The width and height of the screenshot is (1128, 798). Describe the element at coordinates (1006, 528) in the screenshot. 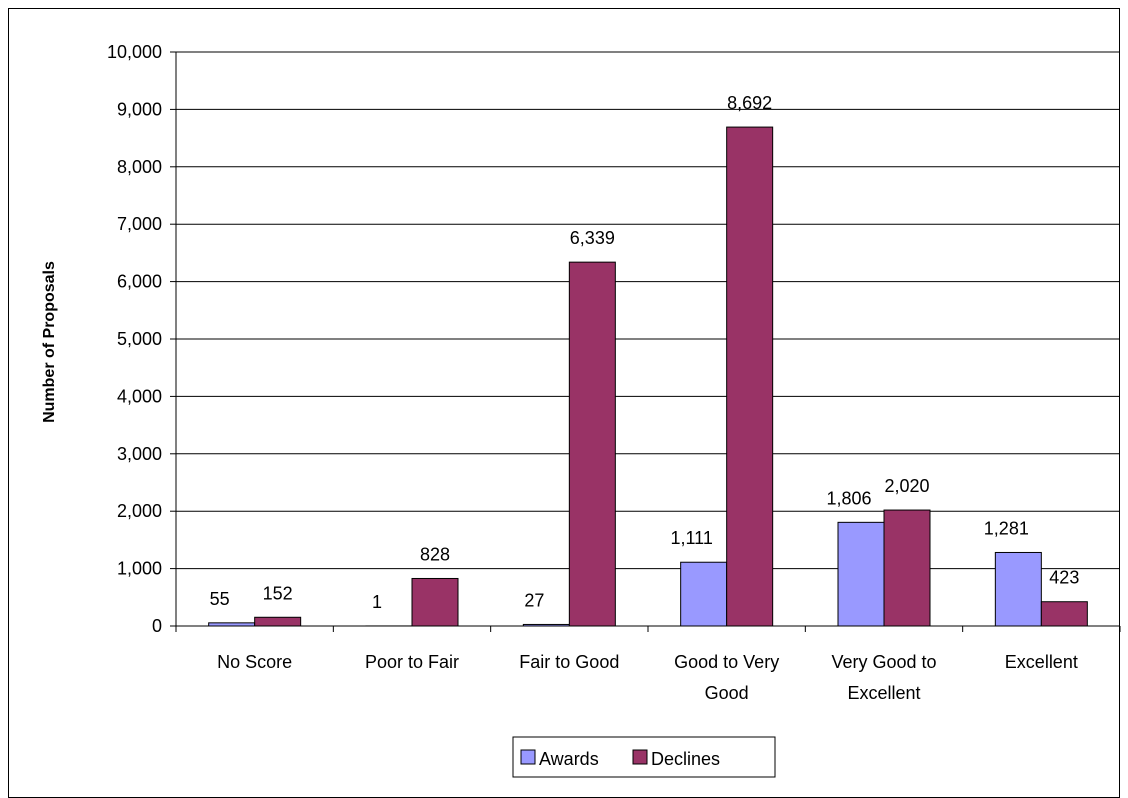

I see `awards-data-label: 1,281` at that location.